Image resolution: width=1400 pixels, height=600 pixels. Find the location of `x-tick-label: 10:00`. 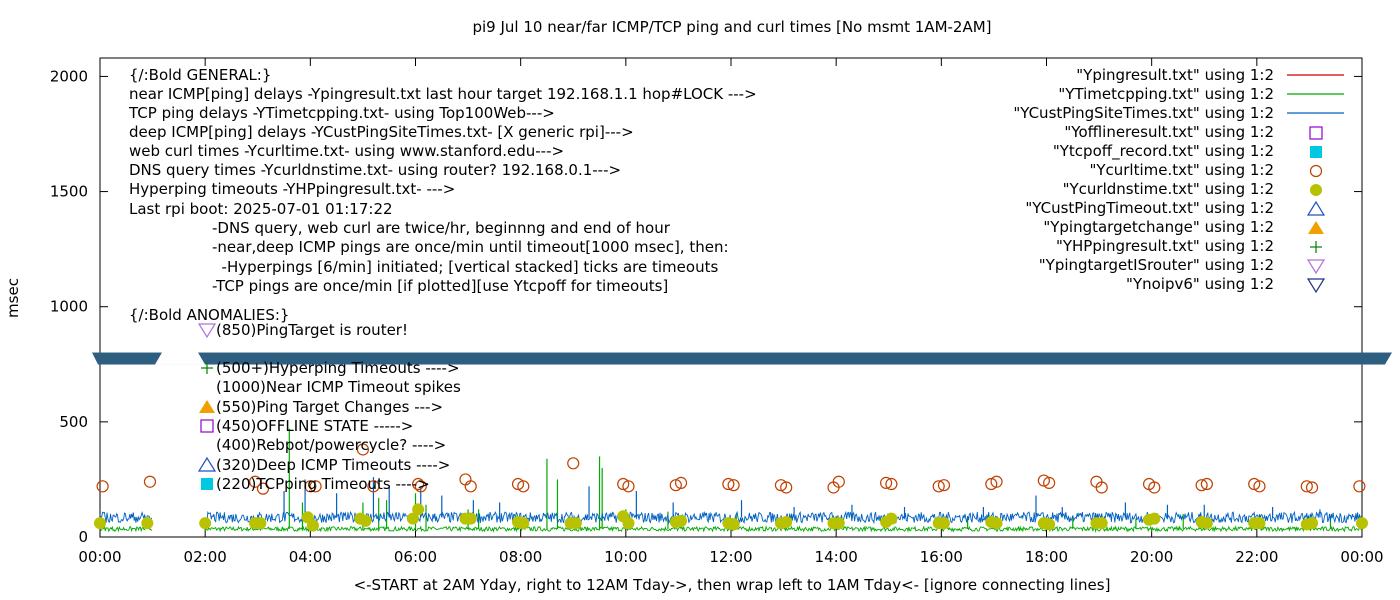

x-tick-label: 10:00 is located at coordinates (625, 557).